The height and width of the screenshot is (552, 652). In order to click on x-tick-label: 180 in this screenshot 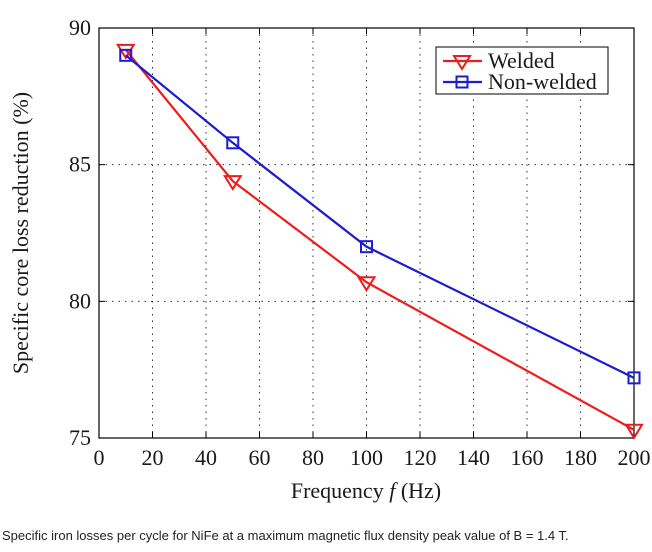, I will do `click(580, 457)`.